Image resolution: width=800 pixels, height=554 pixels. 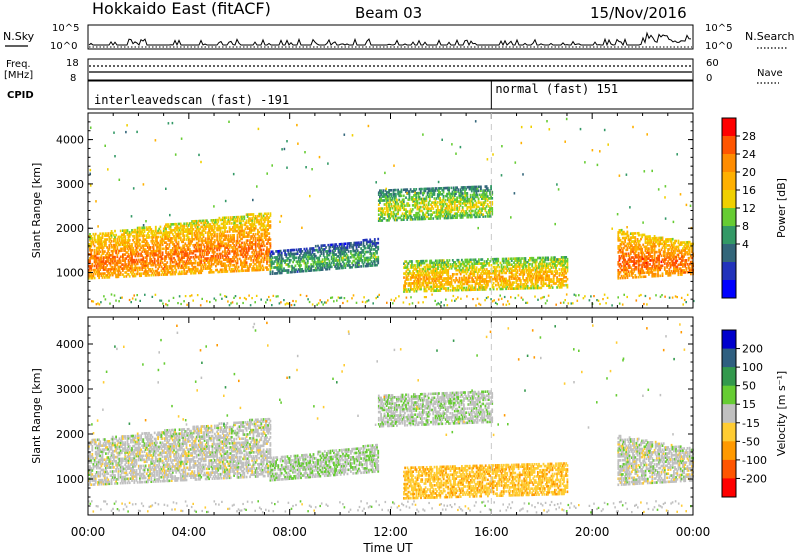 I want to click on noise-panel, so click(x=390, y=37).